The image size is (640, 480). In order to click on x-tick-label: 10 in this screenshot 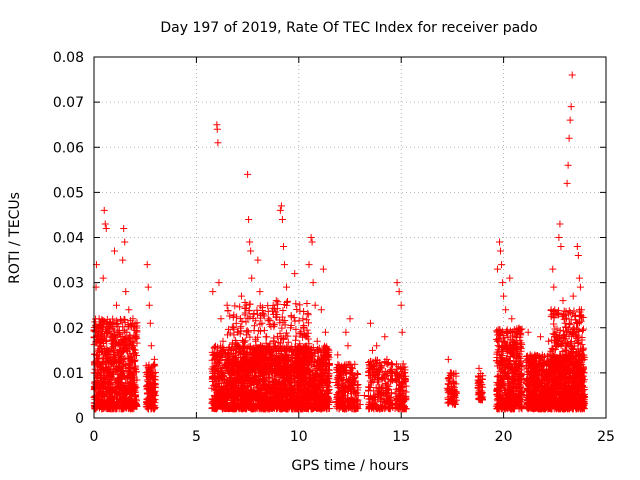, I will do `click(299, 437)`.